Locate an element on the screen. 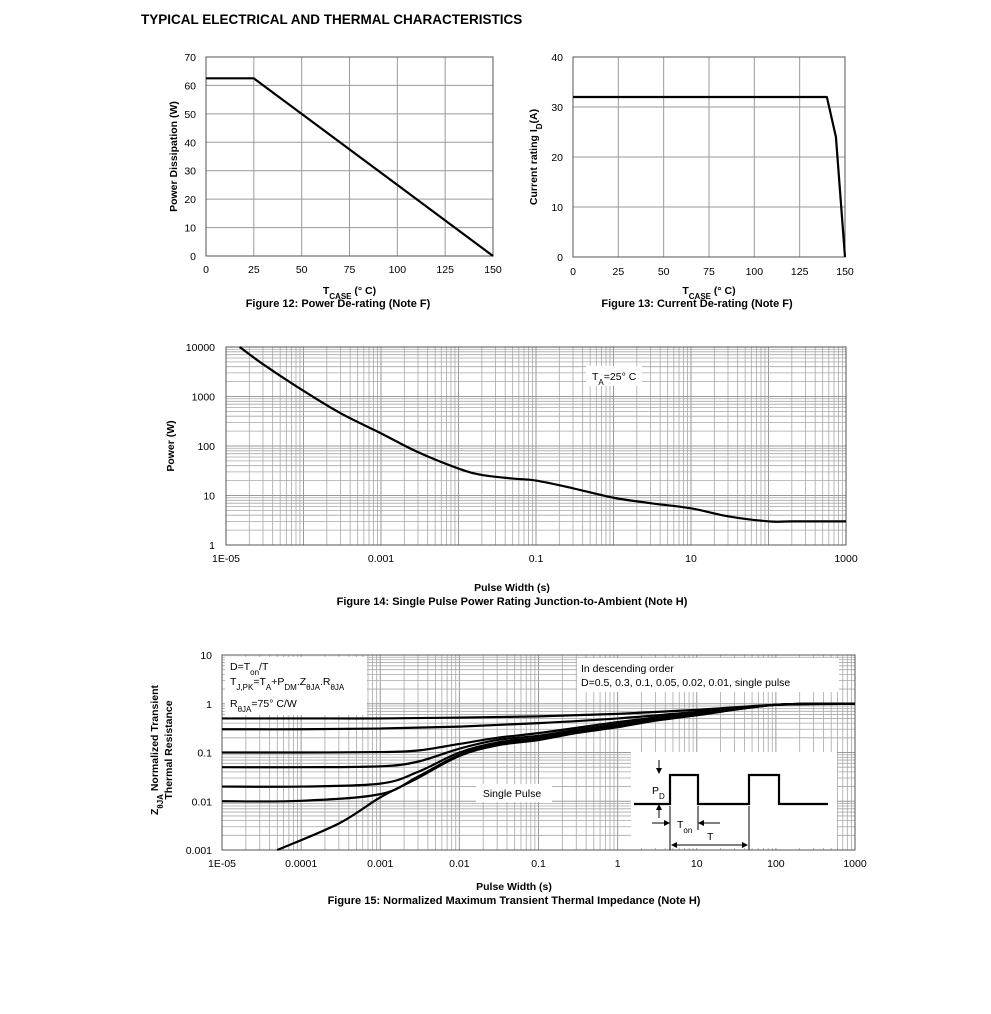 The image size is (991, 1014). y-tick-label: 60 is located at coordinates (190, 86).